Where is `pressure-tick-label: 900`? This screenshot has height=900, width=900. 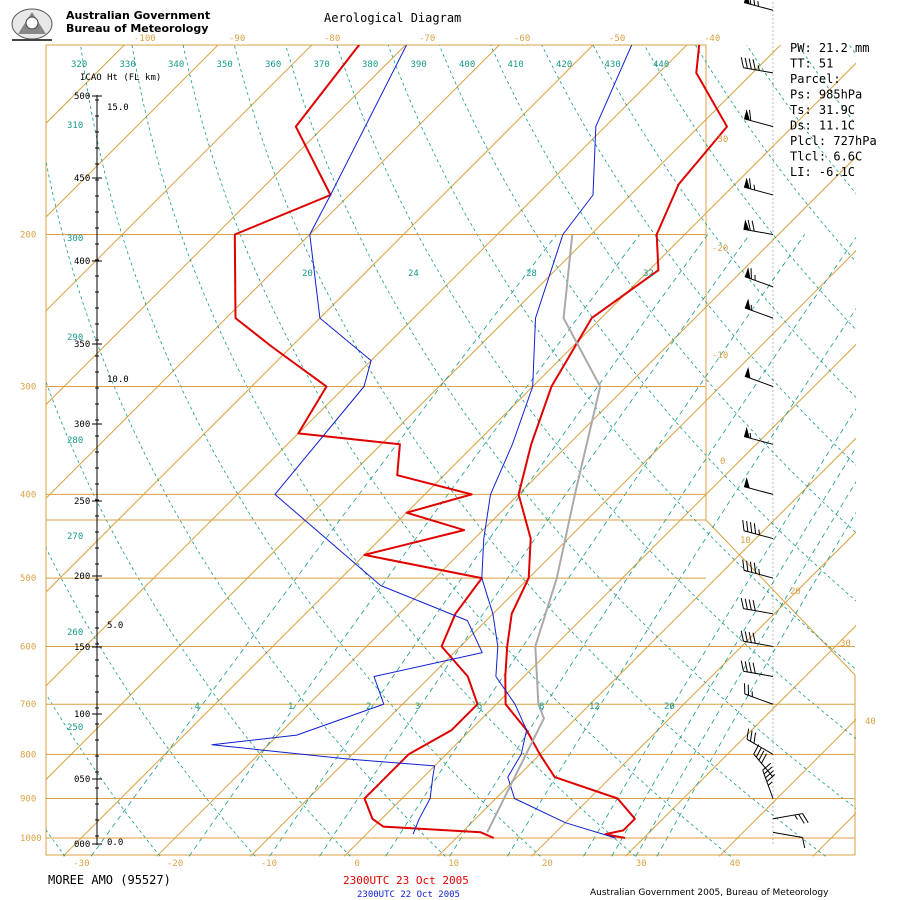
pressure-tick-label: 900 is located at coordinates (28, 799).